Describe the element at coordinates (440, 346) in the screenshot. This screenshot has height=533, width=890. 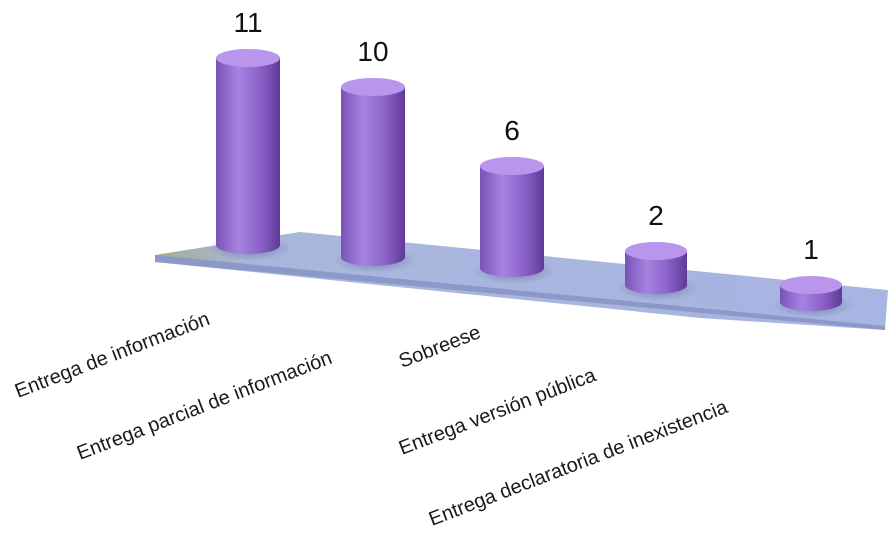
I see `category-label: Sobreese` at that location.